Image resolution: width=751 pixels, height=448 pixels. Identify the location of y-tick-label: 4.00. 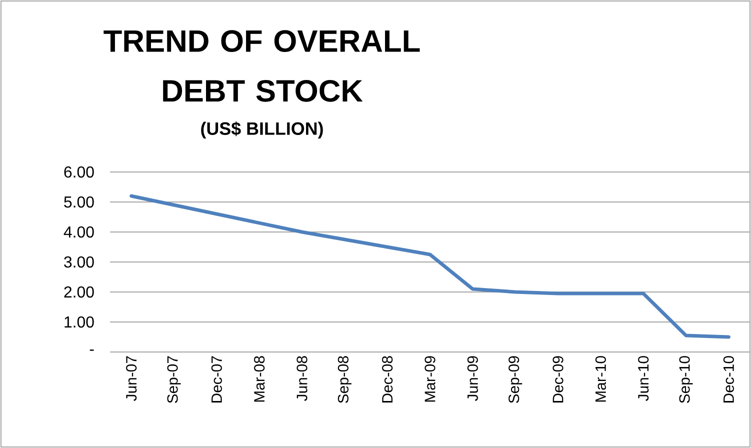
(79, 232).